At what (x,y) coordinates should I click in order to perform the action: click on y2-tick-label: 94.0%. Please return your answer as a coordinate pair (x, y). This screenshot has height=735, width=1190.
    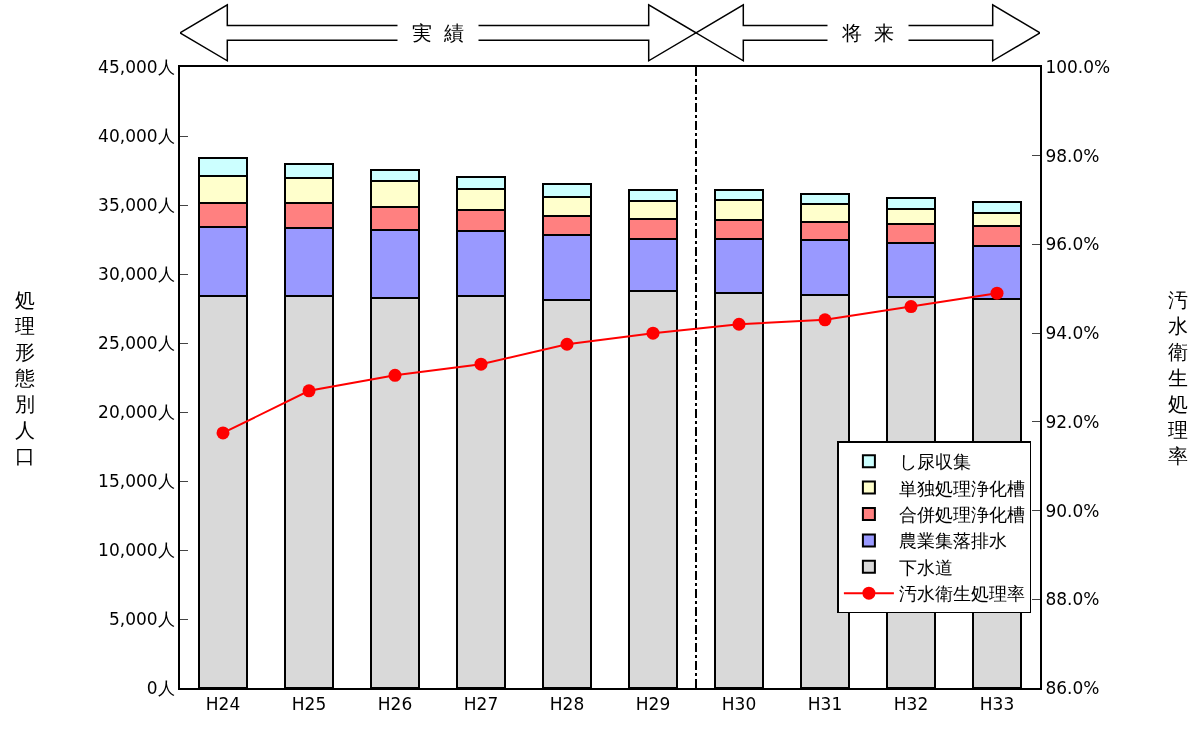
    Looking at the image, I should click on (1072, 333).